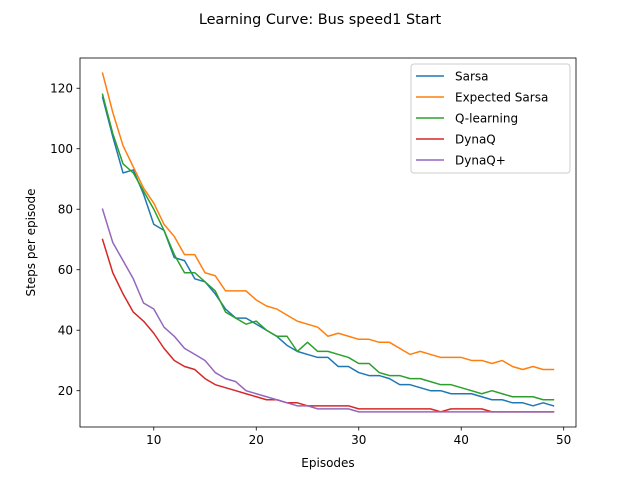 Image resolution: width=640 pixels, height=484 pixels. What do you see at coordinates (501, 97) in the screenshot?
I see `legend-label-expected-sarsa: Expected Sarsa` at bounding box center [501, 97].